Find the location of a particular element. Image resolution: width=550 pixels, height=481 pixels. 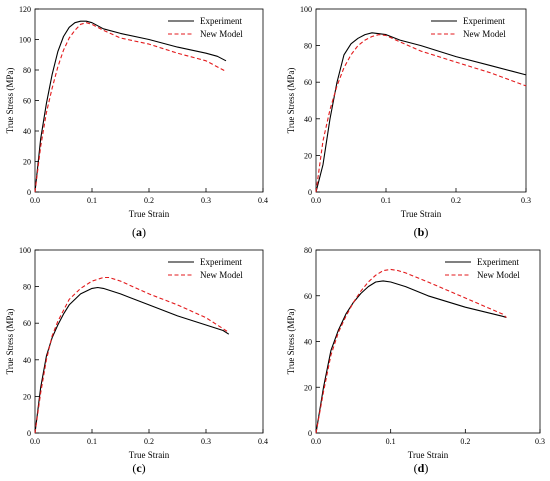

panel-caption-letter: c is located at coordinates (139, 468).